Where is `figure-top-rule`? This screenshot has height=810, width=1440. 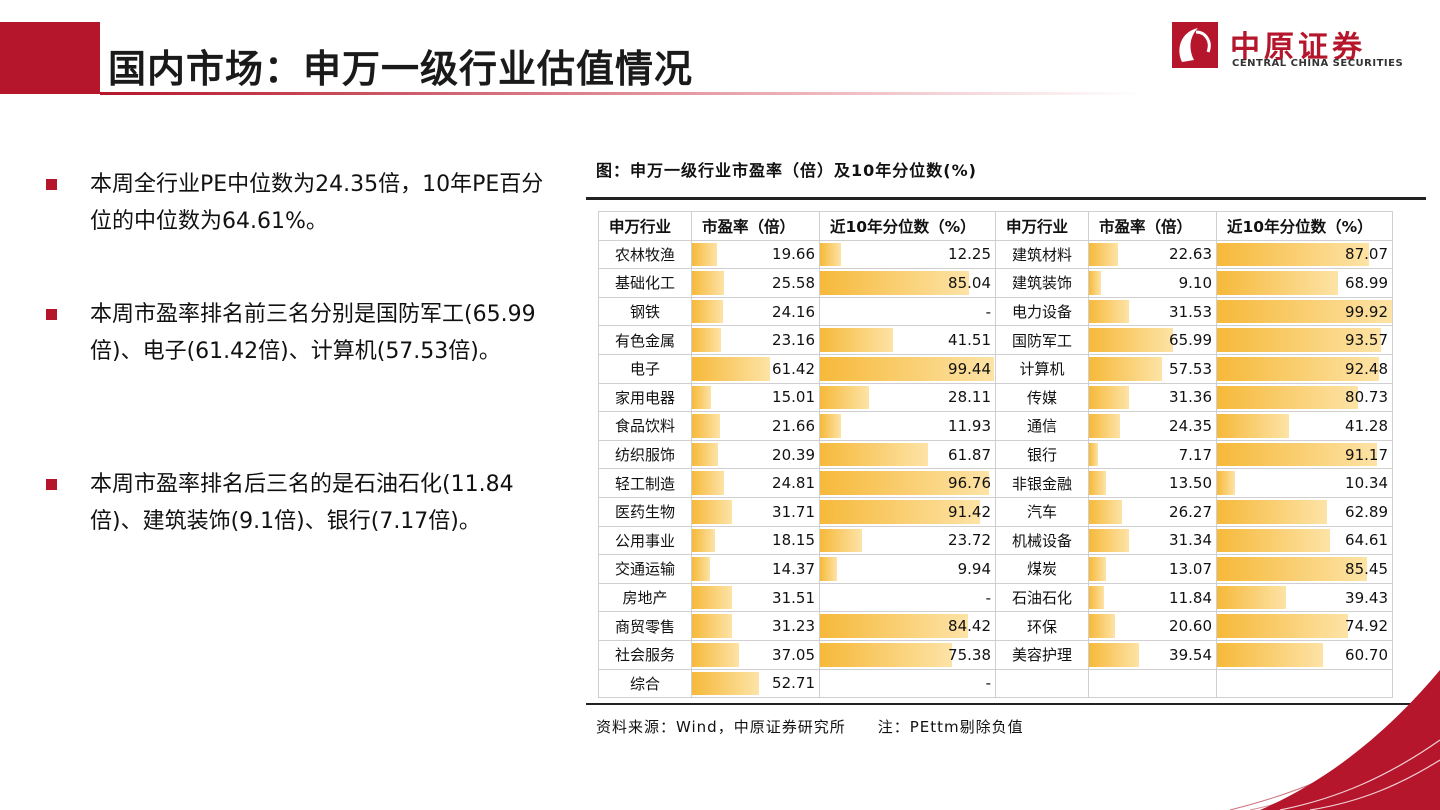 figure-top-rule is located at coordinates (1006, 198).